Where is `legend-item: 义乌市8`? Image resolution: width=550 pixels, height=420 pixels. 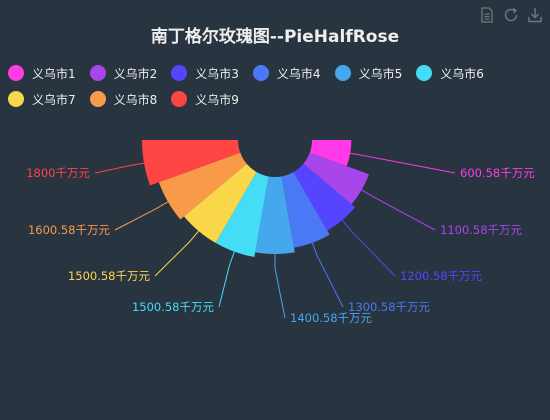 legend-item: 义乌市8 is located at coordinates (123, 99).